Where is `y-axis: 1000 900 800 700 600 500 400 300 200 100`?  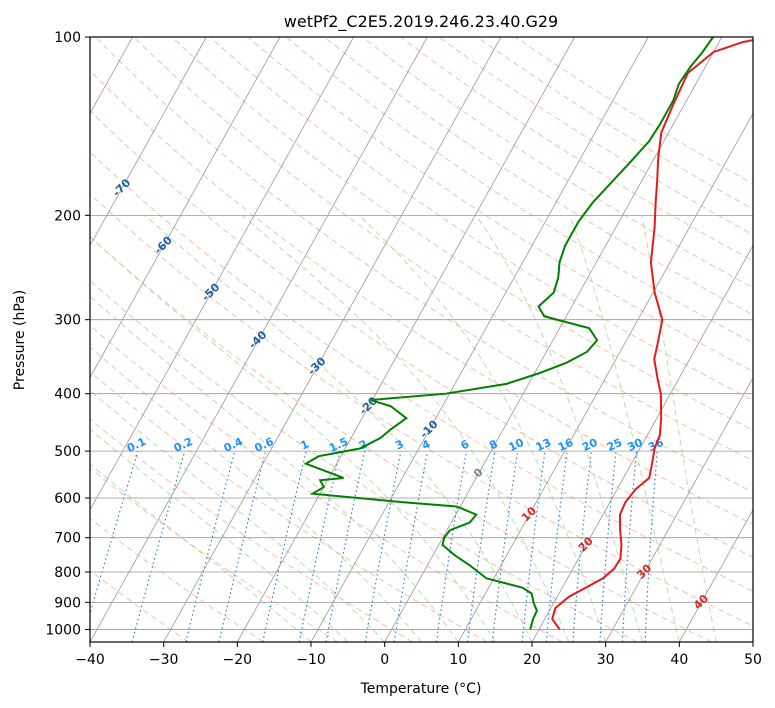 y-axis: 1000 900 800 700 600 500 400 300 200 100 is located at coordinates (67, 334).